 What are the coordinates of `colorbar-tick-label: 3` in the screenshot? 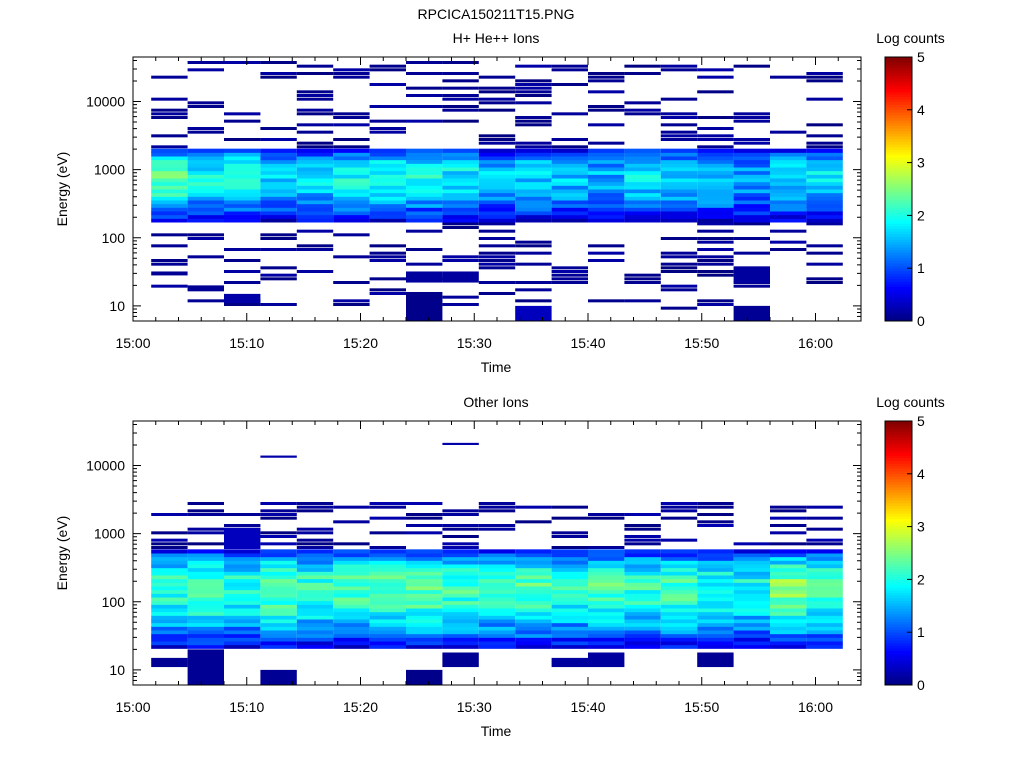 It's located at (921, 163).